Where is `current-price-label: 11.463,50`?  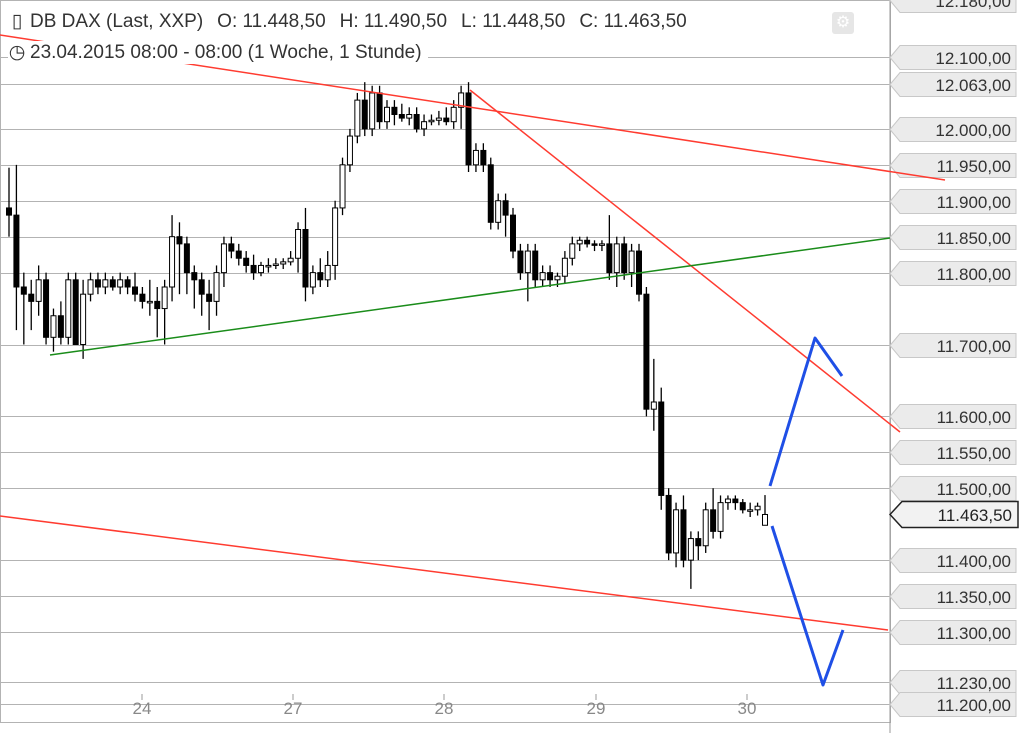 current-price-label: 11.463,50 is located at coordinates (975, 515).